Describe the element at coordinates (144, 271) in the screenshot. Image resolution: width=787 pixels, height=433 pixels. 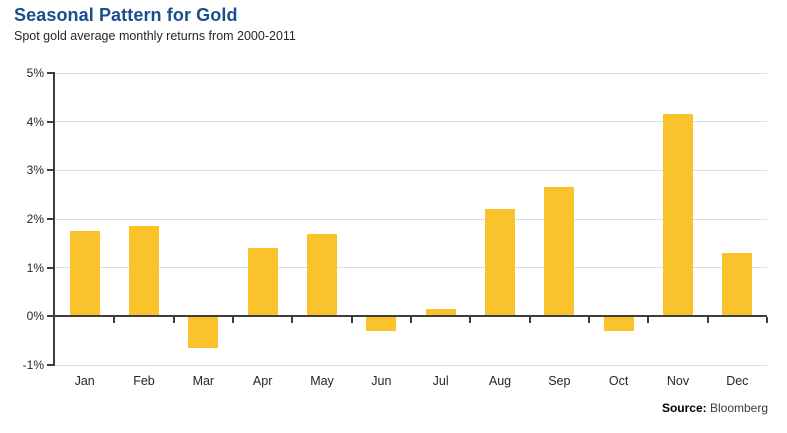
I see `bar-feb` at that location.